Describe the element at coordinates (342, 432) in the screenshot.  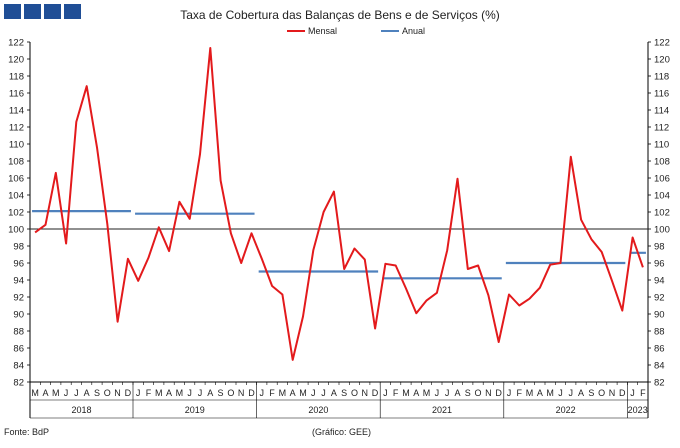
I see `credit-note: (Gráfico: GEE)` at that location.